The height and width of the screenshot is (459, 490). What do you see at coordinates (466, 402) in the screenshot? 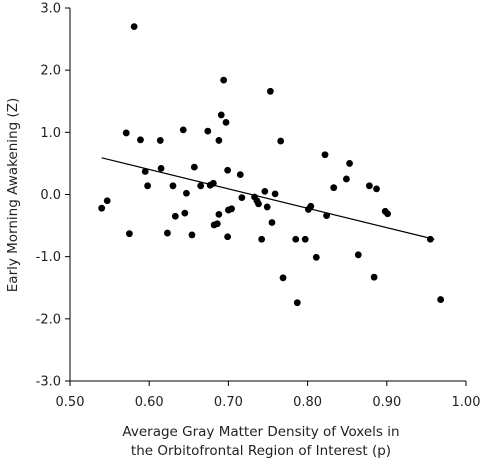
I see `x-tick-label: 1.00` at bounding box center [466, 402].